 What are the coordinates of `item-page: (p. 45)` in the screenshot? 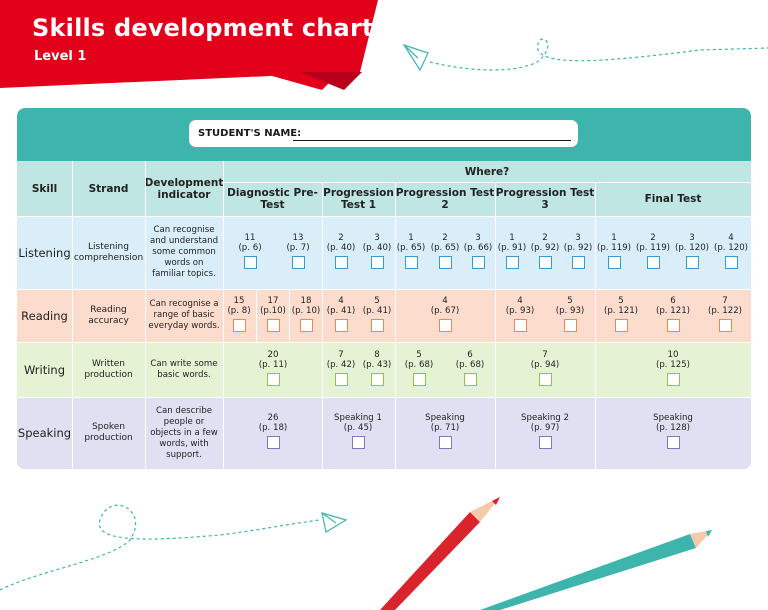 It's located at (358, 428).